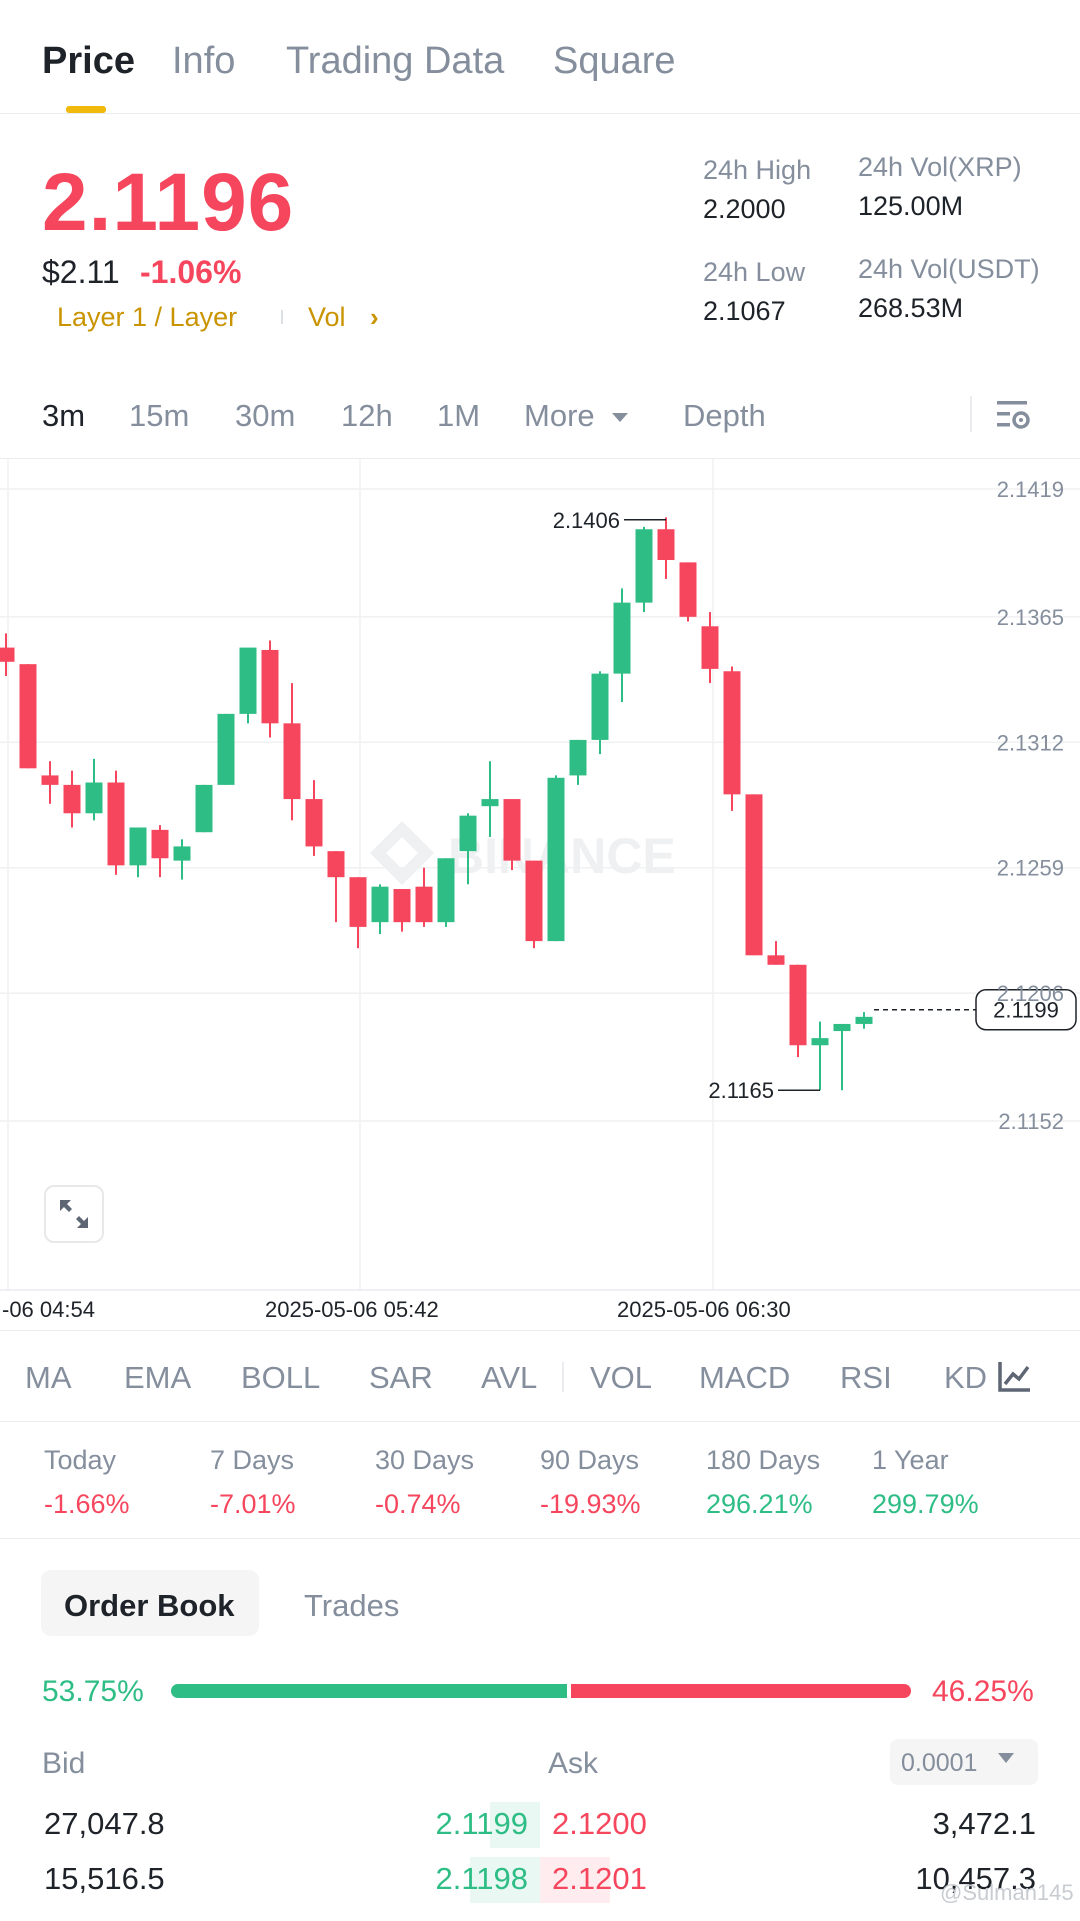 This screenshot has height=1921, width=1080. Describe the element at coordinates (253, 1504) in the screenshot. I see `perf-value-7d: -7.01%` at that location.